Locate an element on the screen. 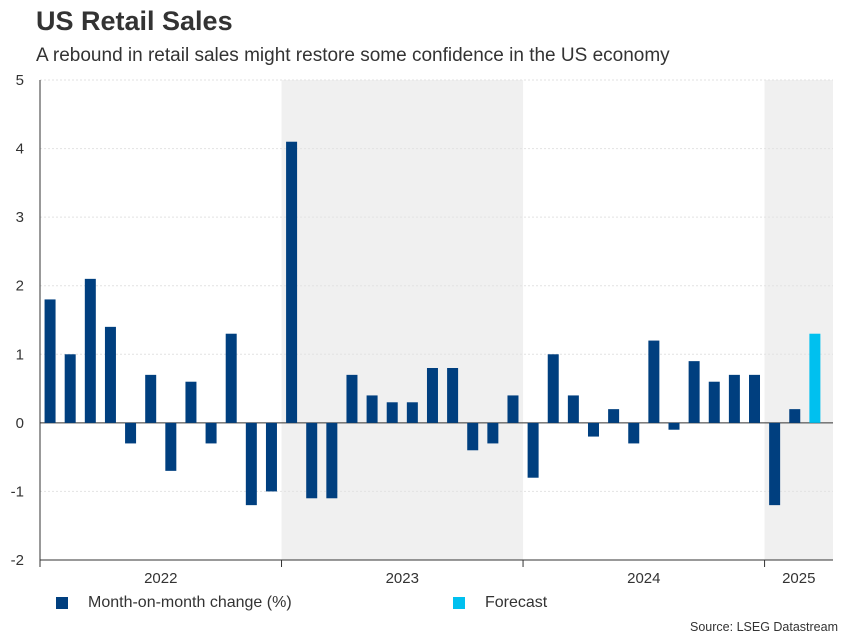 The width and height of the screenshot is (850, 638). legend-item-mom: Month-on-month change (%) is located at coordinates (174, 603).